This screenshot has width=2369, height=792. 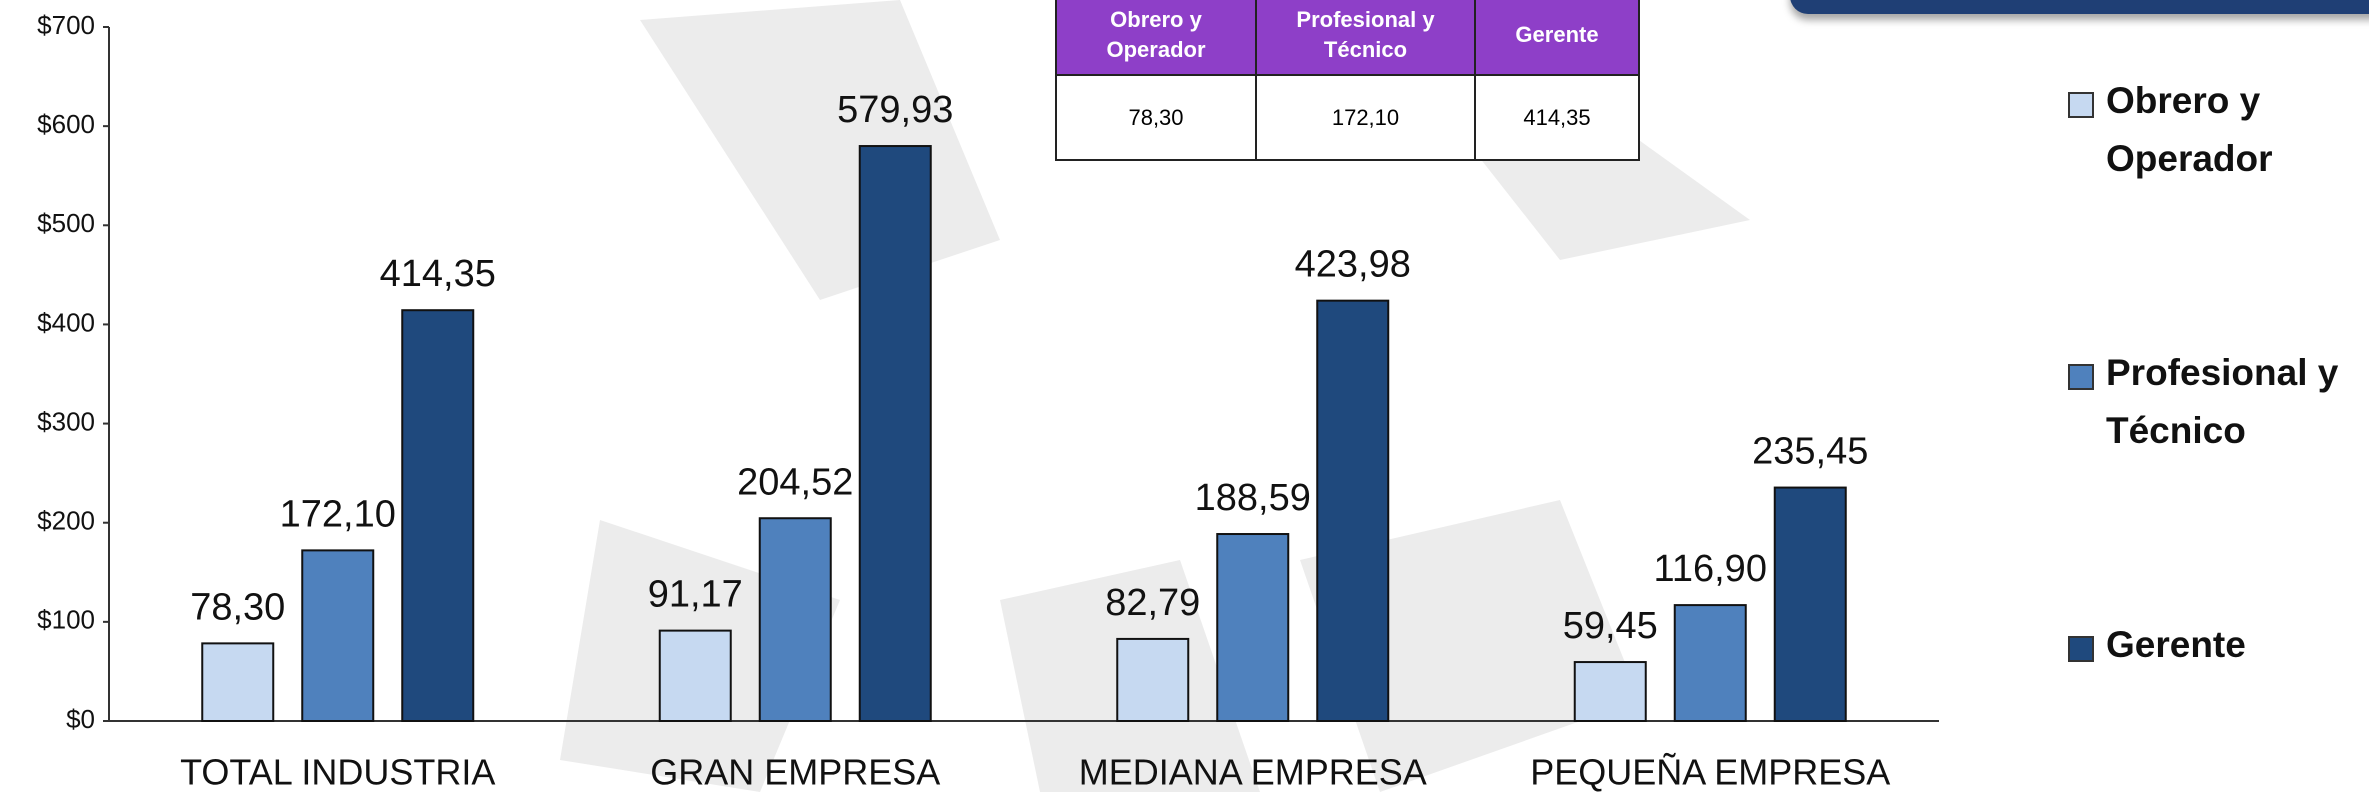 I want to click on y-tick-label: $200, so click(x=66, y=521).